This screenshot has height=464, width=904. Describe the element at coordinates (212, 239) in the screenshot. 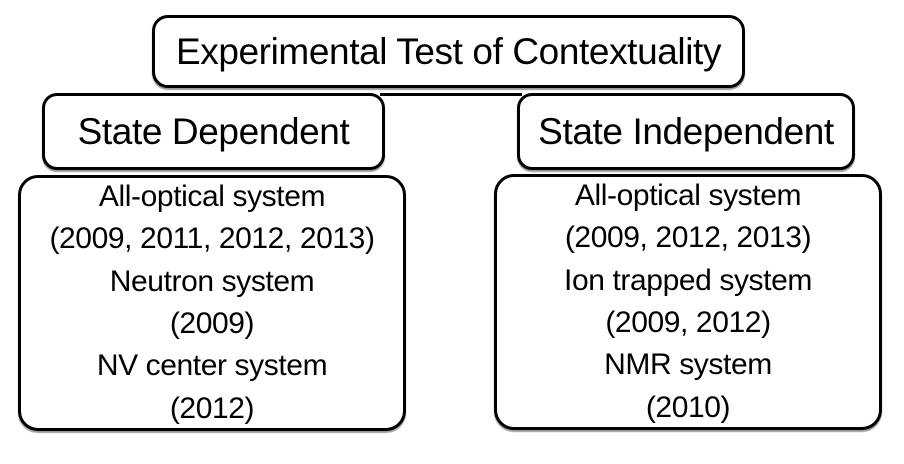

I see `system-years: (2009, 2011, 2012, 2013)` at that location.